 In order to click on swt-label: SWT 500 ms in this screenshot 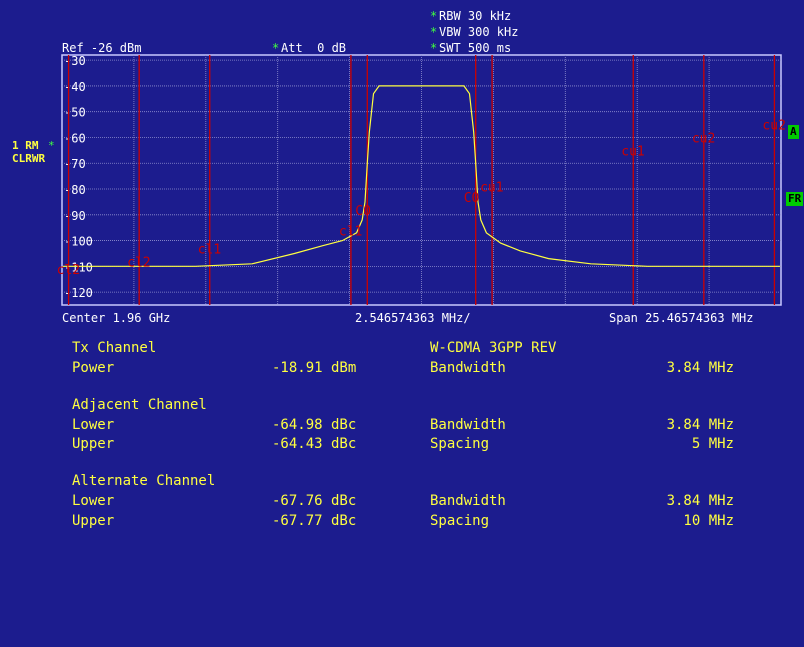, I will do `click(475, 48)`.